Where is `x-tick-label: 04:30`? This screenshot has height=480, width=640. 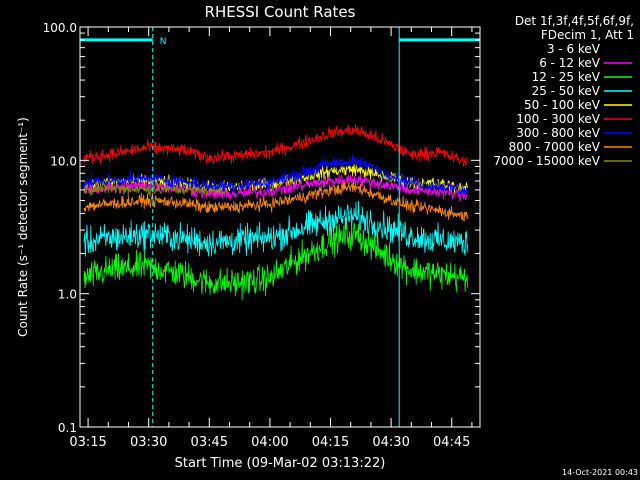 x-tick-label: 04:30 is located at coordinates (390, 442).